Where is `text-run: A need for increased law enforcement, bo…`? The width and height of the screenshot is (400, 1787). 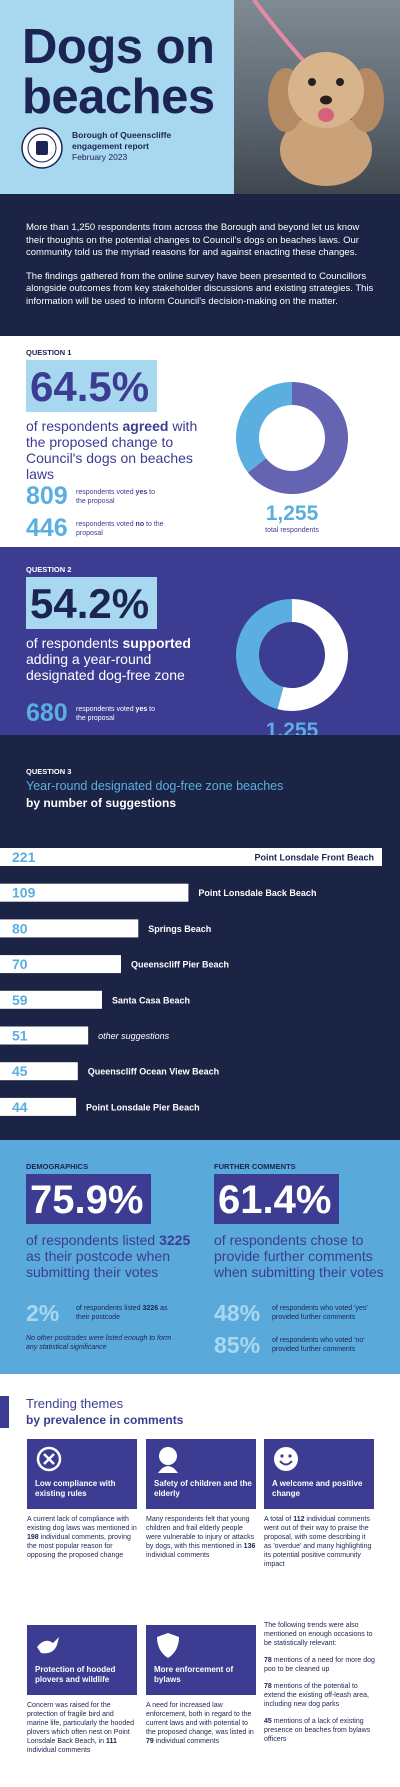 text-run: A need for increased law enforcement, bo… is located at coordinates (200, 1719).